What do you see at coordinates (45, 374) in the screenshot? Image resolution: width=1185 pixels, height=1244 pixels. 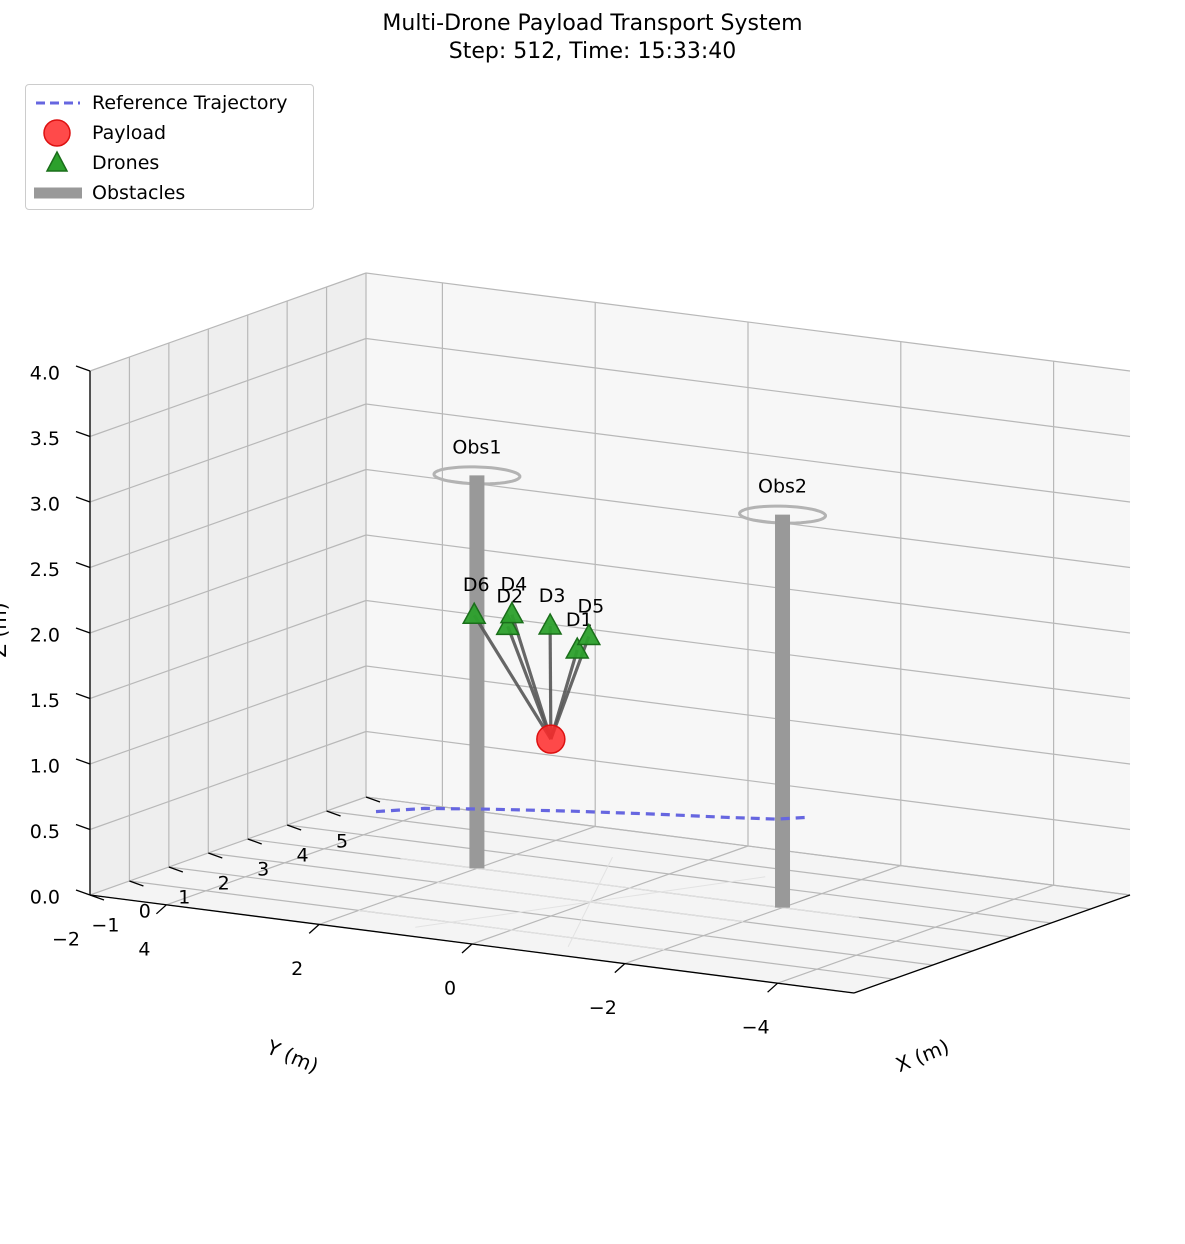 I see `z-tick-label: 4.0` at bounding box center [45, 374].